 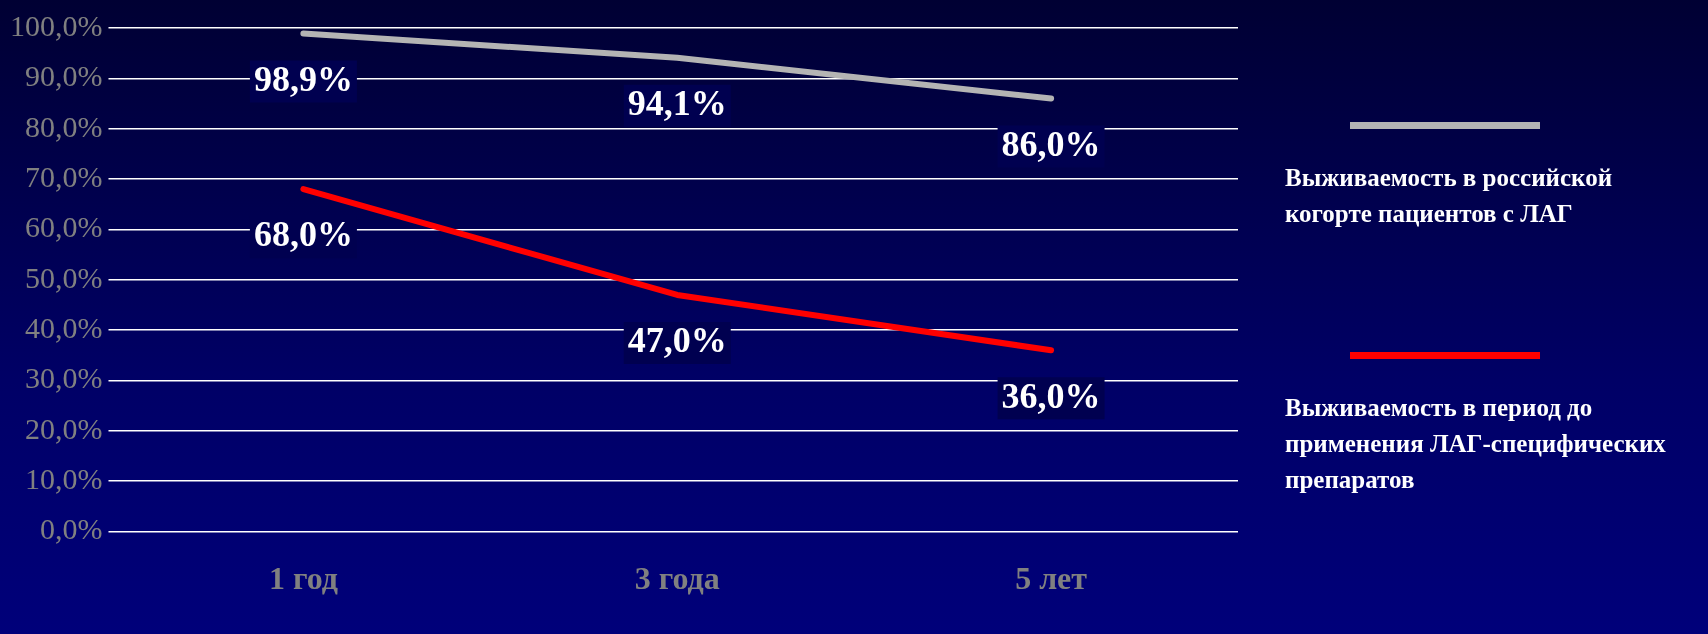 I want to click on y-tick-label: 0,0%, so click(x=71, y=529).